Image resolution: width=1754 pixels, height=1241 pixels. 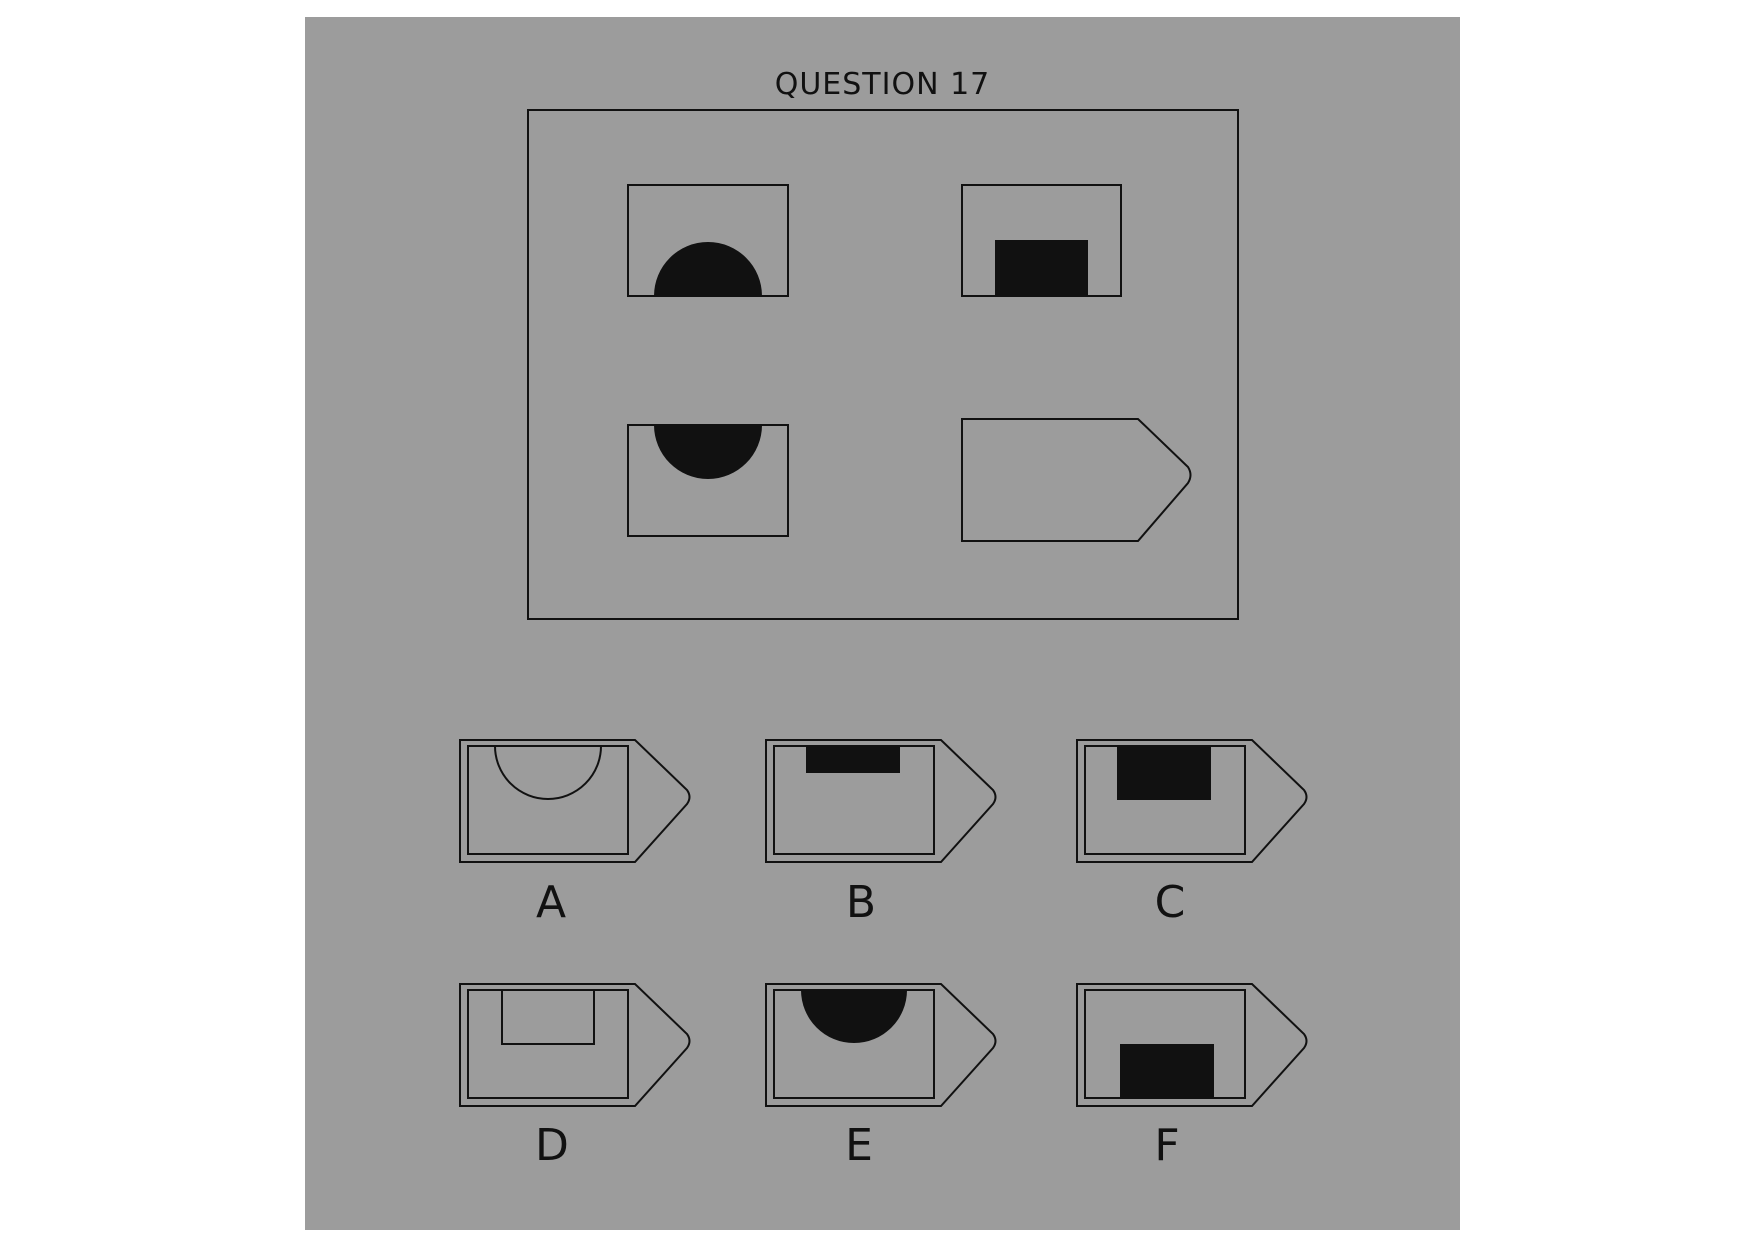 What do you see at coordinates (859, 1145) in the screenshot?
I see `option-label-e: E` at bounding box center [859, 1145].